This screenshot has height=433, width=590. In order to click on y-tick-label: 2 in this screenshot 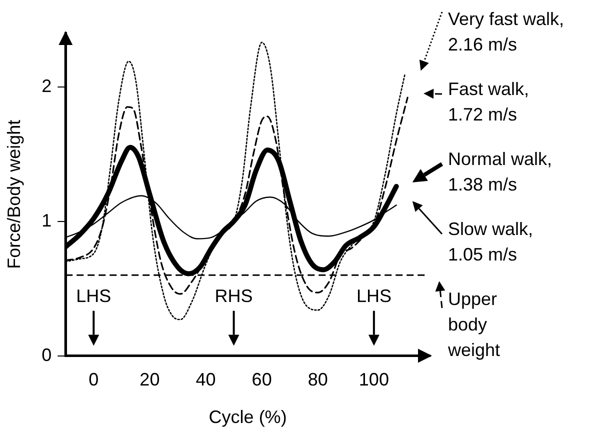, I will do `click(47, 86)`.